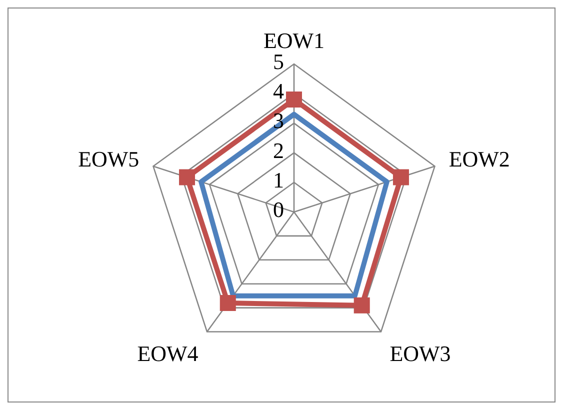 This screenshot has width=563, height=410. I want to click on spoke-label: EOW2, so click(479, 159).